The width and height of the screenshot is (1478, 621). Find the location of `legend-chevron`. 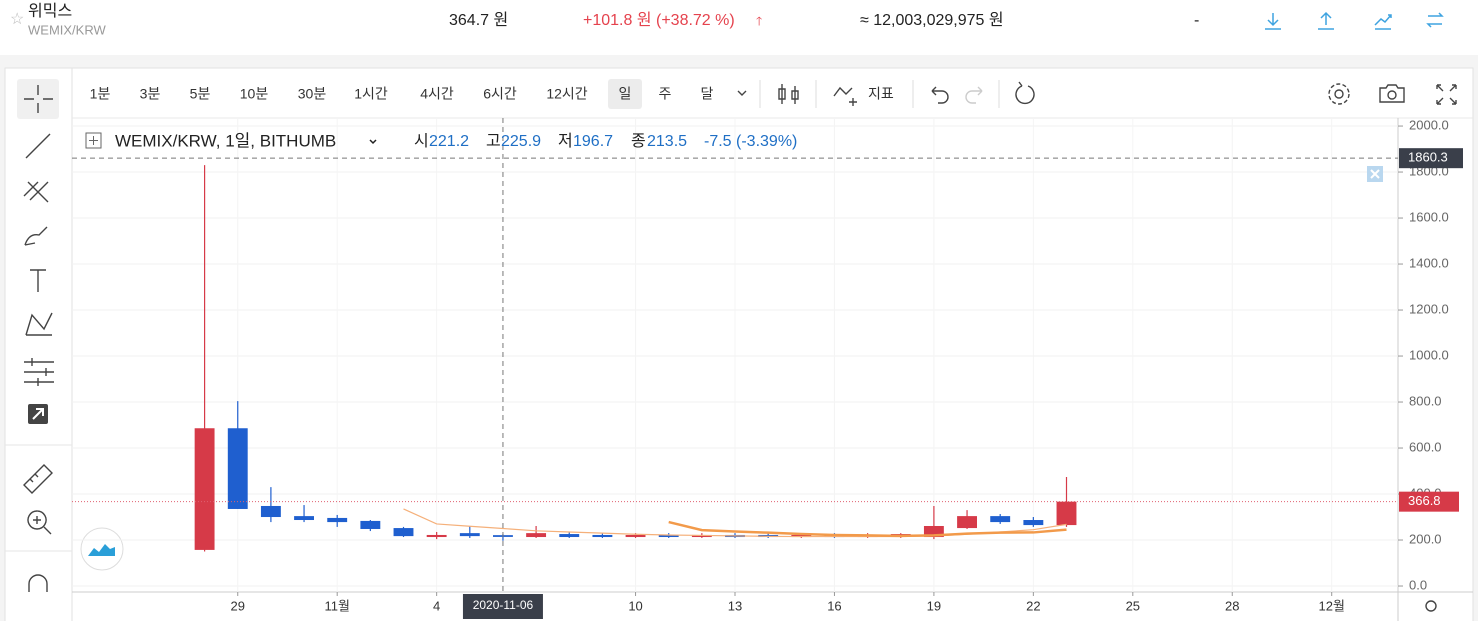

legend-chevron is located at coordinates (373, 142).